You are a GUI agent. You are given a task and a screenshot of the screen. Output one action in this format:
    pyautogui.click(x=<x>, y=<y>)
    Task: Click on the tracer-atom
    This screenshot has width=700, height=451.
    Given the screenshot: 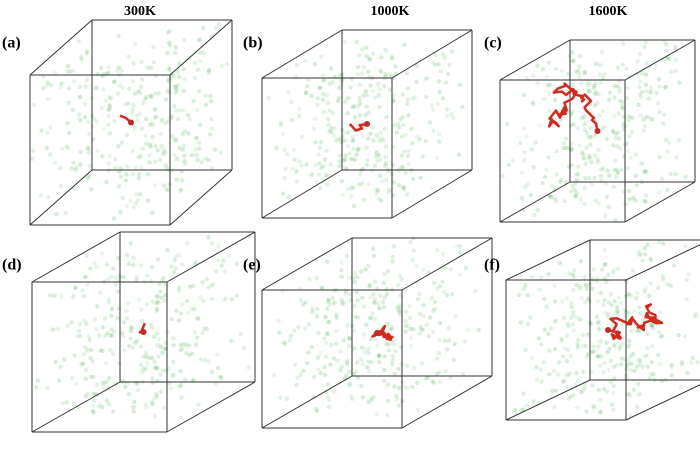 What is the action you would take?
    pyautogui.click(x=377, y=333)
    